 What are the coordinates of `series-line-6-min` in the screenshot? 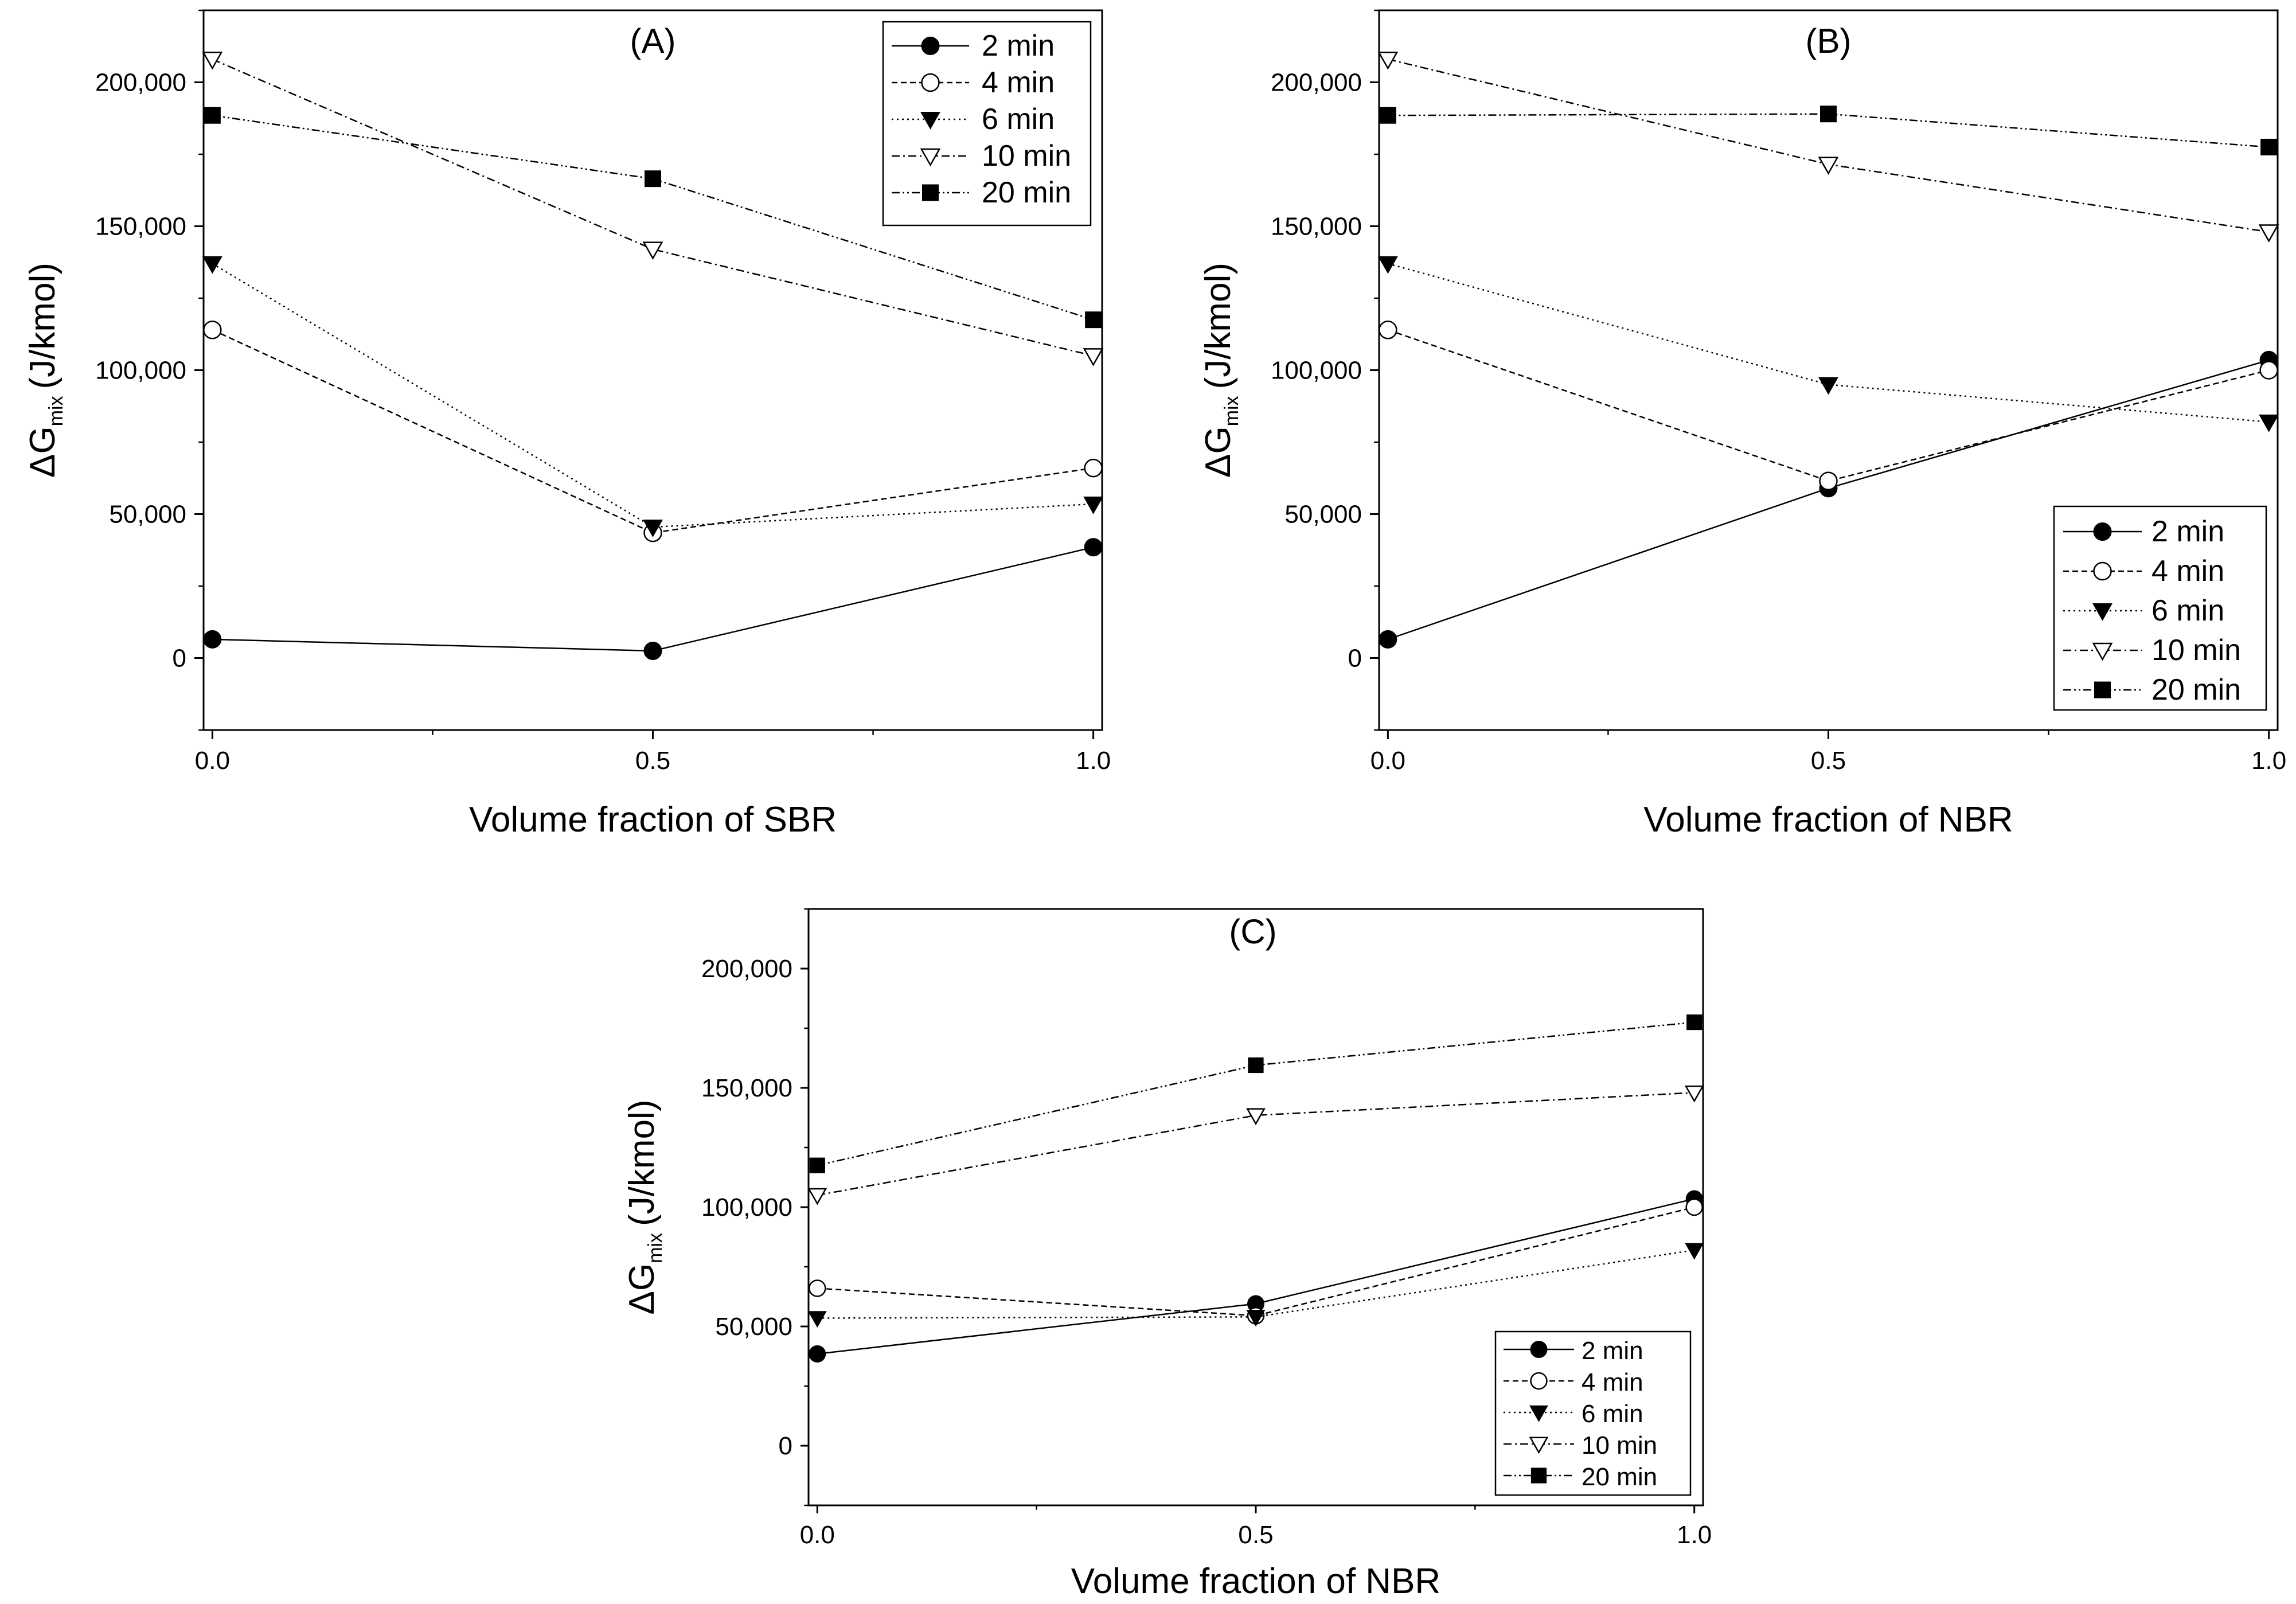 It's located at (1255, 1284).